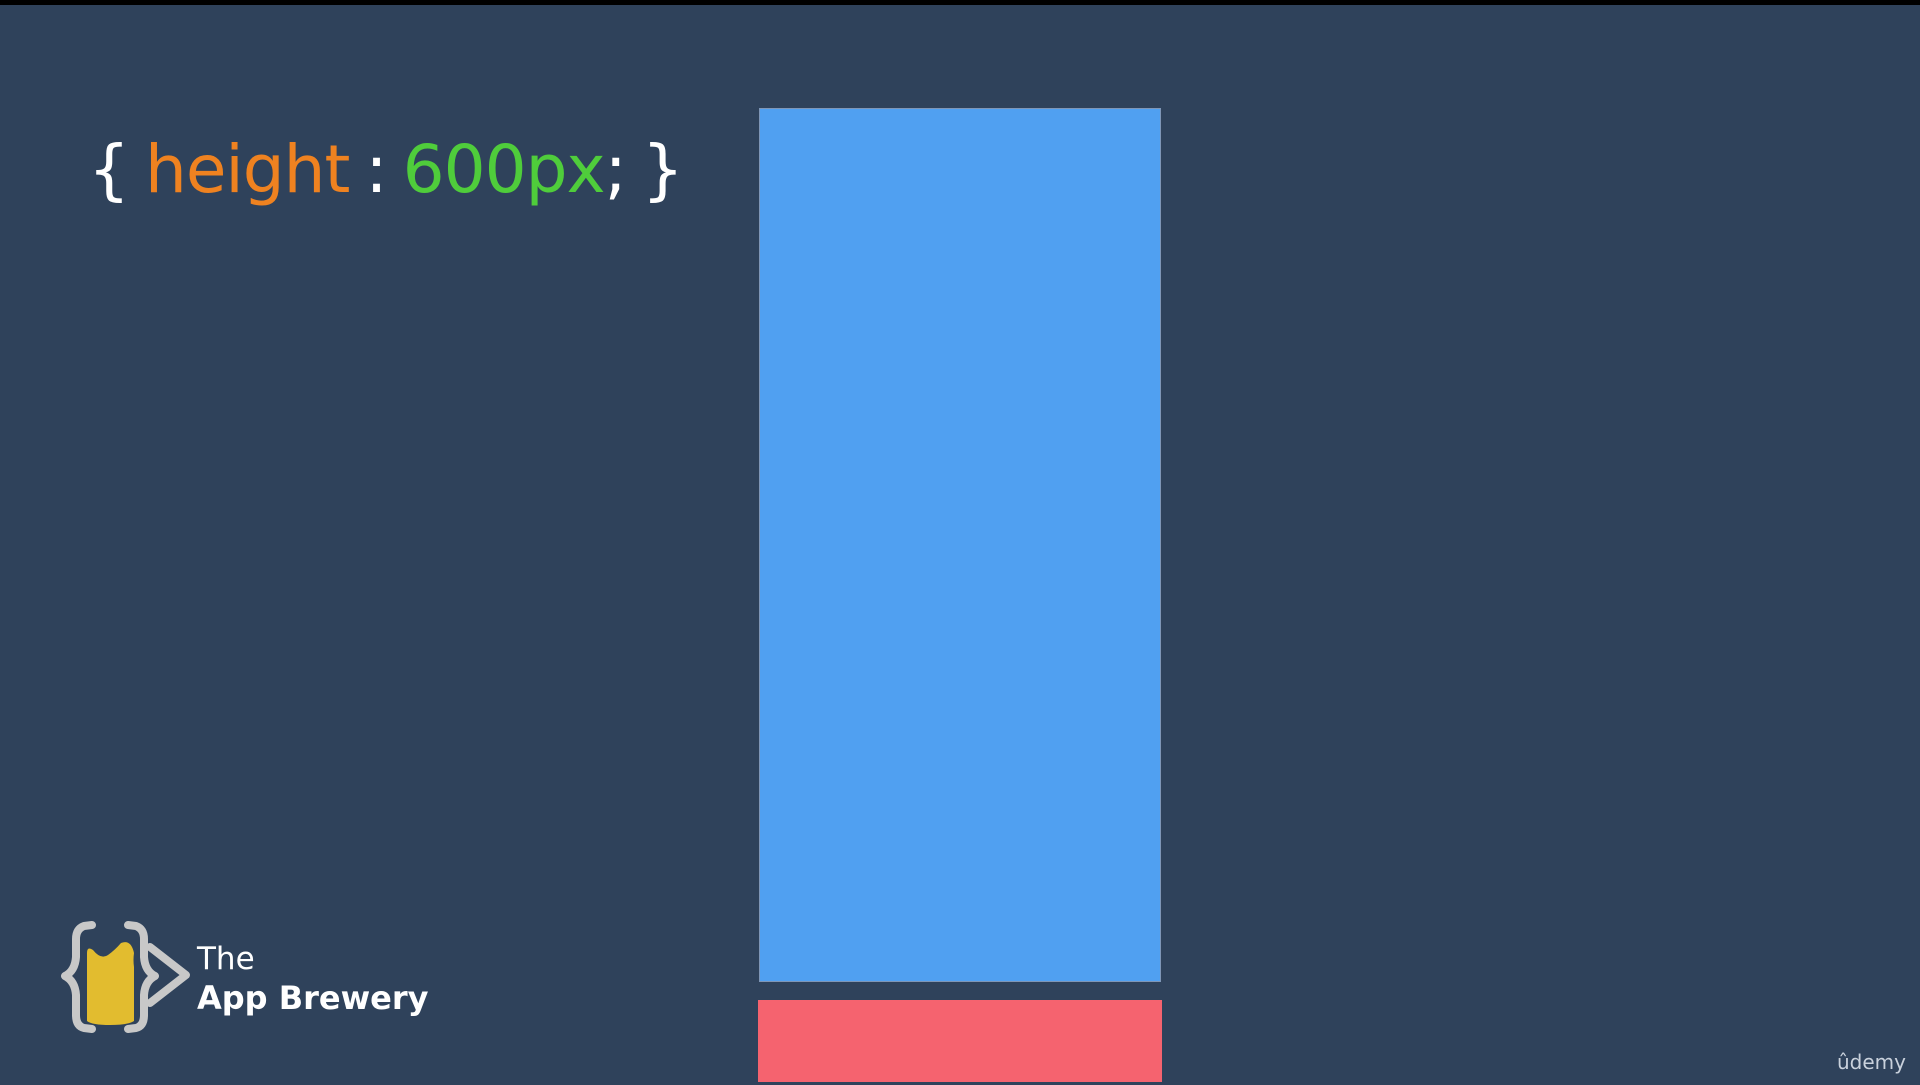 This screenshot has height=1085, width=1920. Describe the element at coordinates (662, 169) in the screenshot. I see `close-brace: }` at that location.